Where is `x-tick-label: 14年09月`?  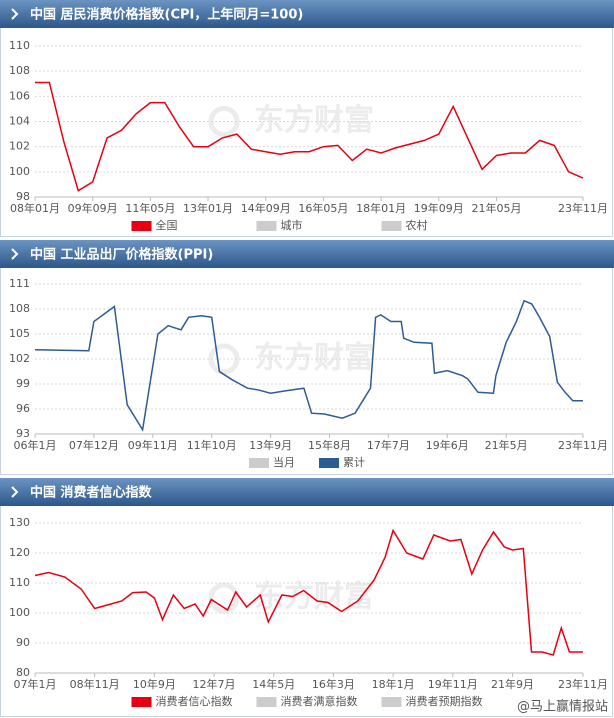 x-tick-label: 14年09月 is located at coordinates (266, 208).